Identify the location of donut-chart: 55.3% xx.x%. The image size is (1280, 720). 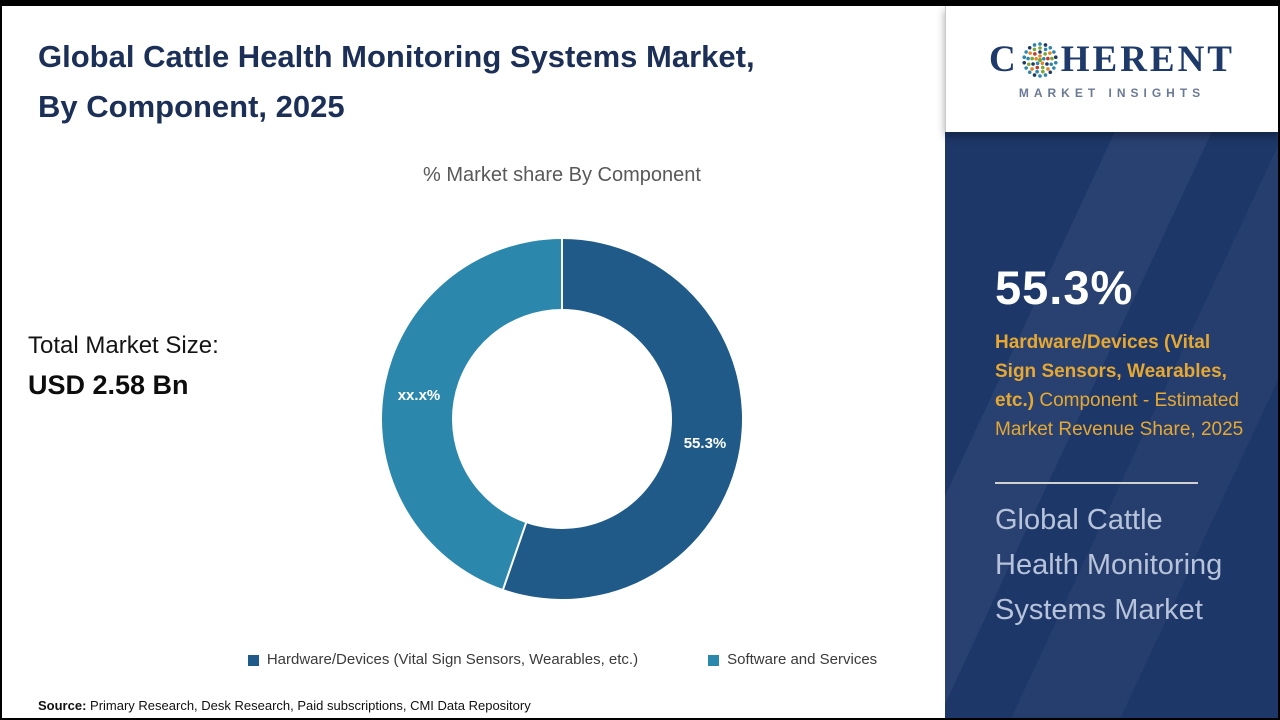
(562, 418).